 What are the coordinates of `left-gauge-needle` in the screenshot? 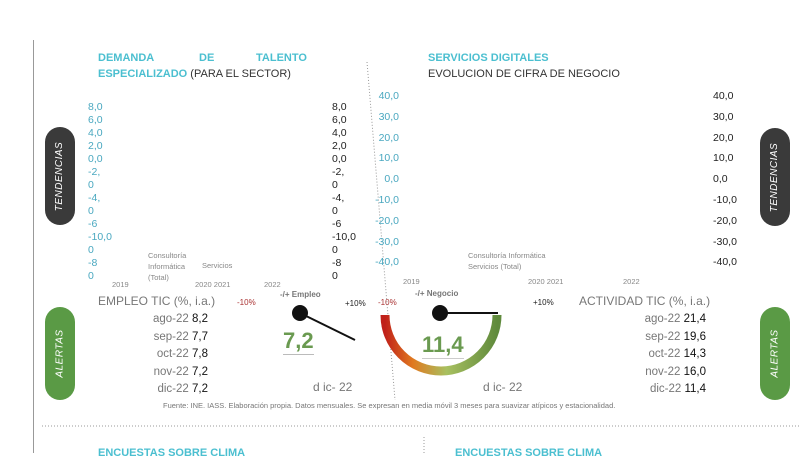 It's located at (324, 323).